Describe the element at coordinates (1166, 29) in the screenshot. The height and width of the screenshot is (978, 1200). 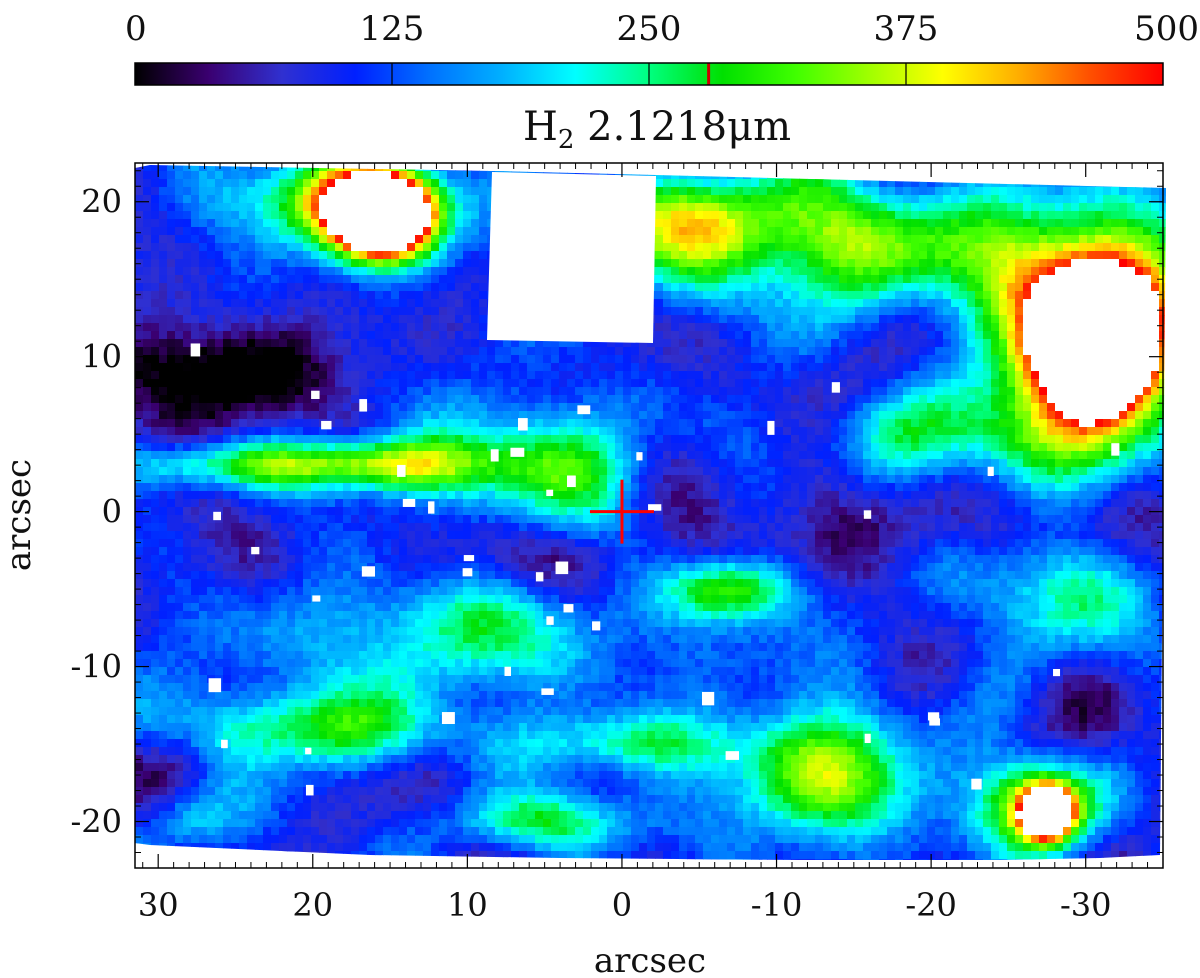
I see `colorbar-tick-label: 500` at that location.